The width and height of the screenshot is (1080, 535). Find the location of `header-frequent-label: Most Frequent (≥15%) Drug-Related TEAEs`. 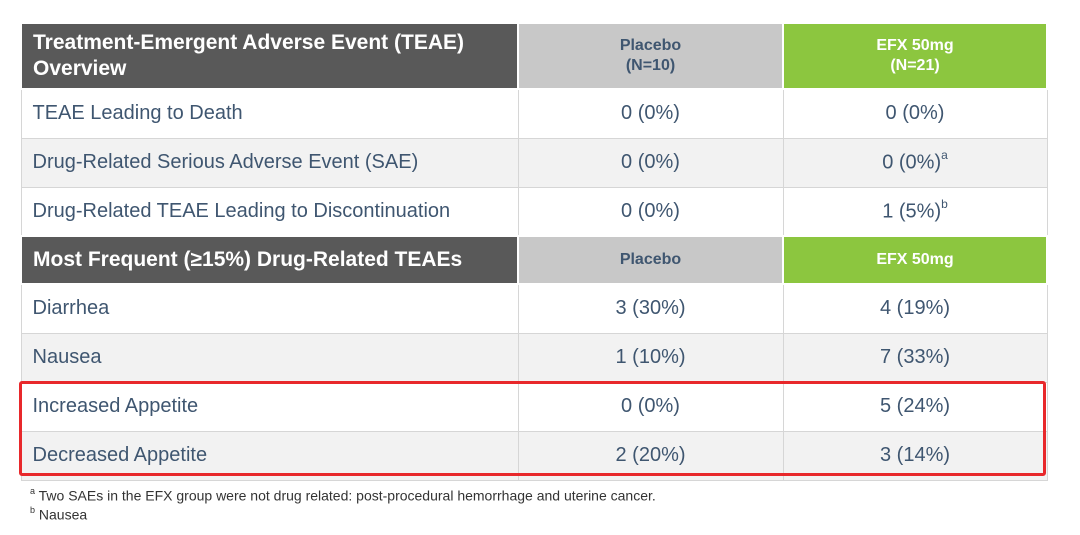

header-frequent-label: Most Frequent (≥15%) Drug-Related TEAEs is located at coordinates (269, 260).